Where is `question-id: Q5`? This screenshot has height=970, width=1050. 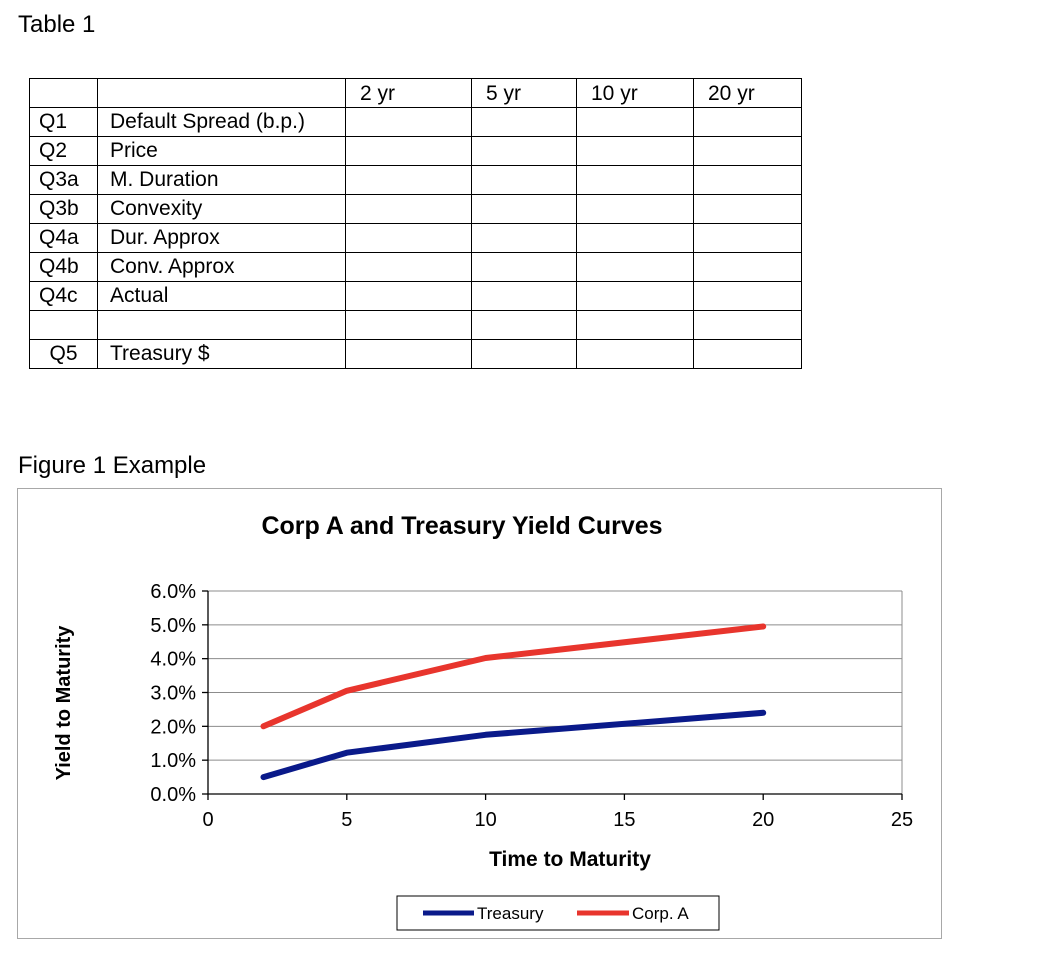 question-id: Q5 is located at coordinates (63, 354).